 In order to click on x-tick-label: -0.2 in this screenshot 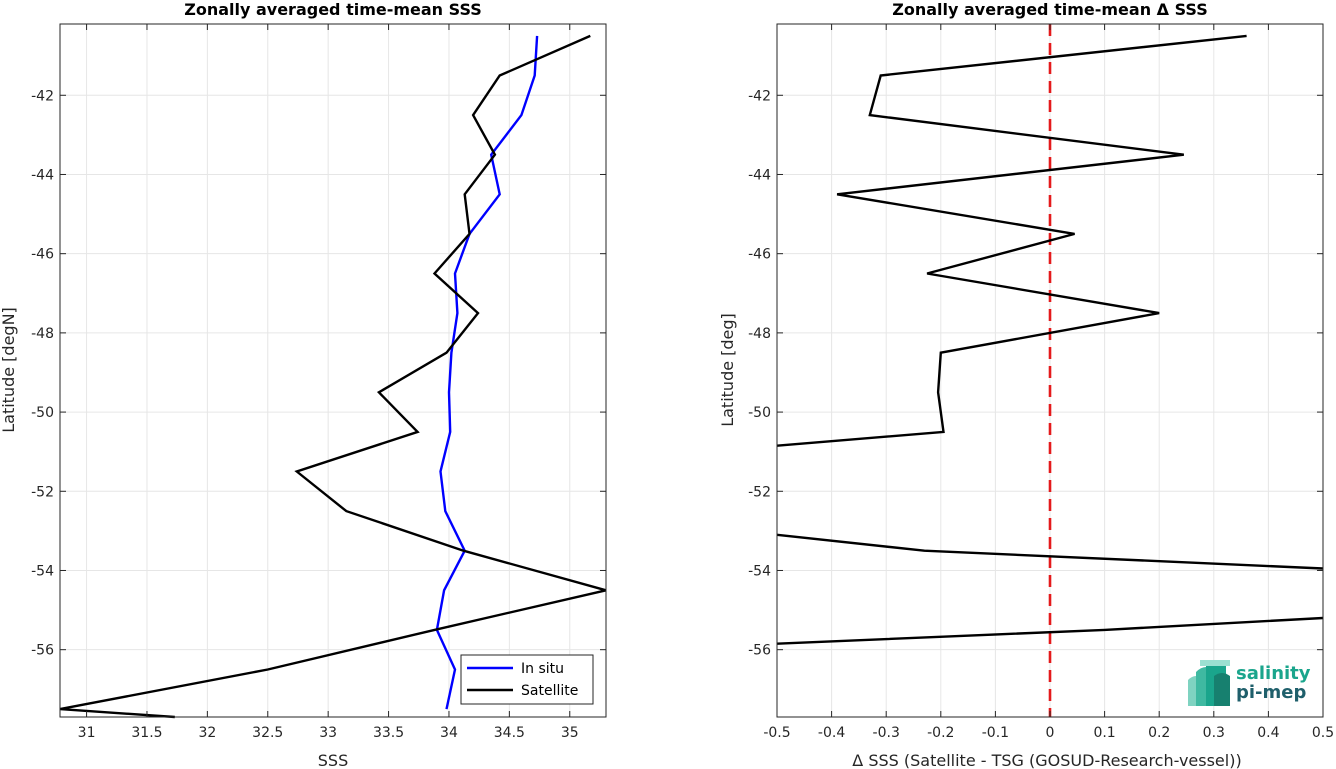, I will do `click(940, 733)`.